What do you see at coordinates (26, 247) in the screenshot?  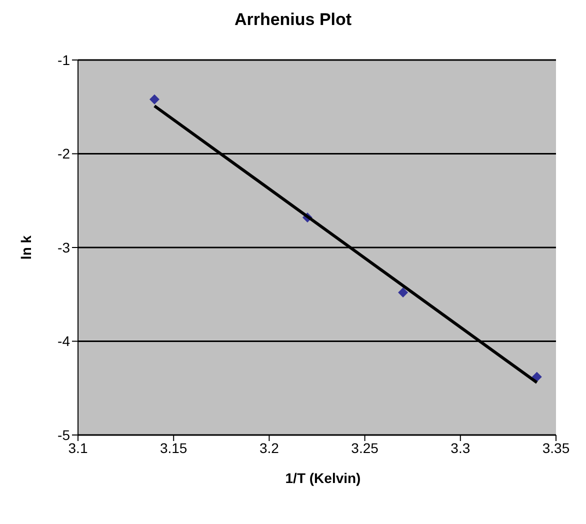 I see `y-axis-title: ln k` at bounding box center [26, 247].